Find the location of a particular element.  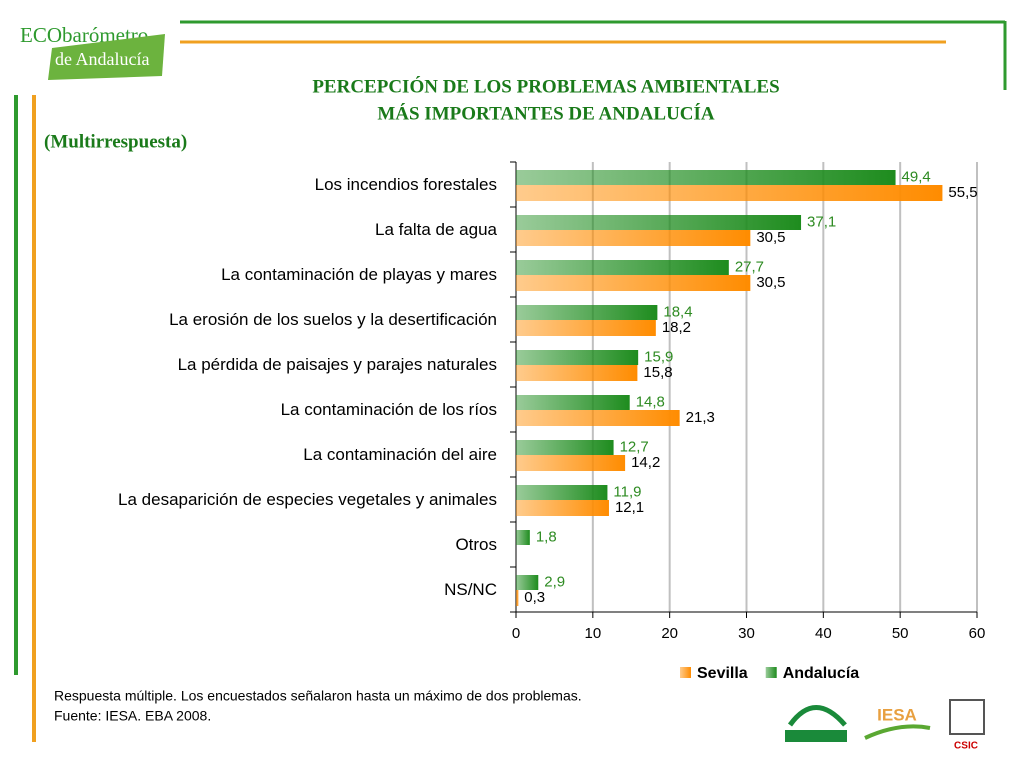

value-label: 12,1 is located at coordinates (629, 507).